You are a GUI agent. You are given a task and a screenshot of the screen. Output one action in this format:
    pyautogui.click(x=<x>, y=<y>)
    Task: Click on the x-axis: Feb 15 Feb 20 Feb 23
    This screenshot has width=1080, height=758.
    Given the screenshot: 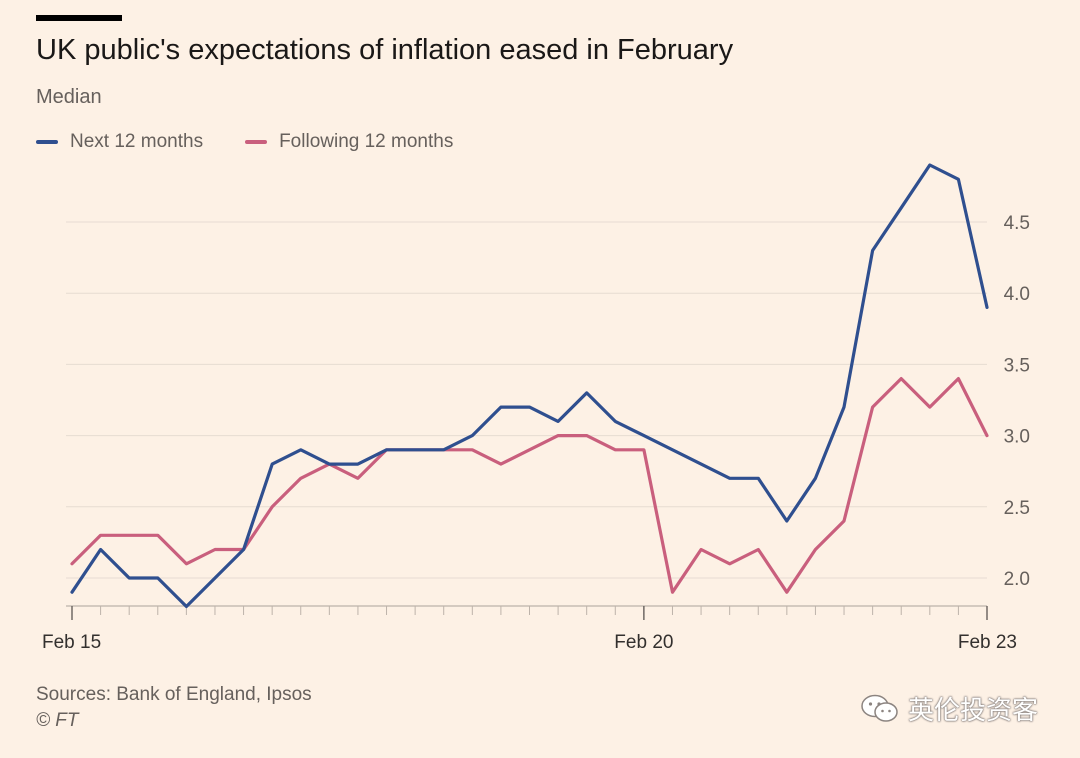 What is the action you would take?
    pyautogui.click(x=529, y=629)
    